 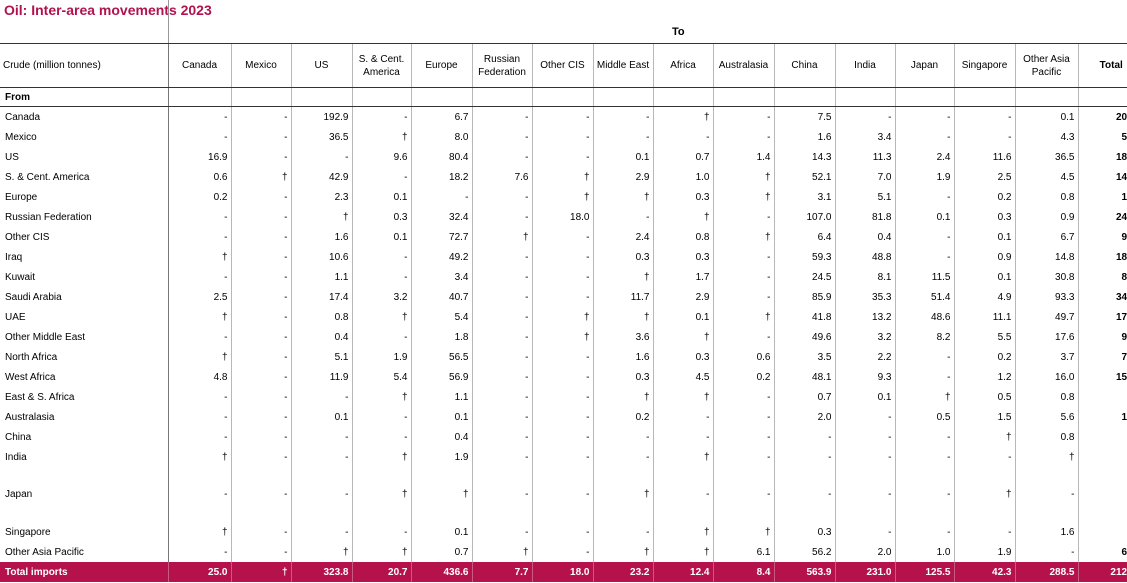 I want to click on column-header: Other CIS, so click(x=563, y=66).